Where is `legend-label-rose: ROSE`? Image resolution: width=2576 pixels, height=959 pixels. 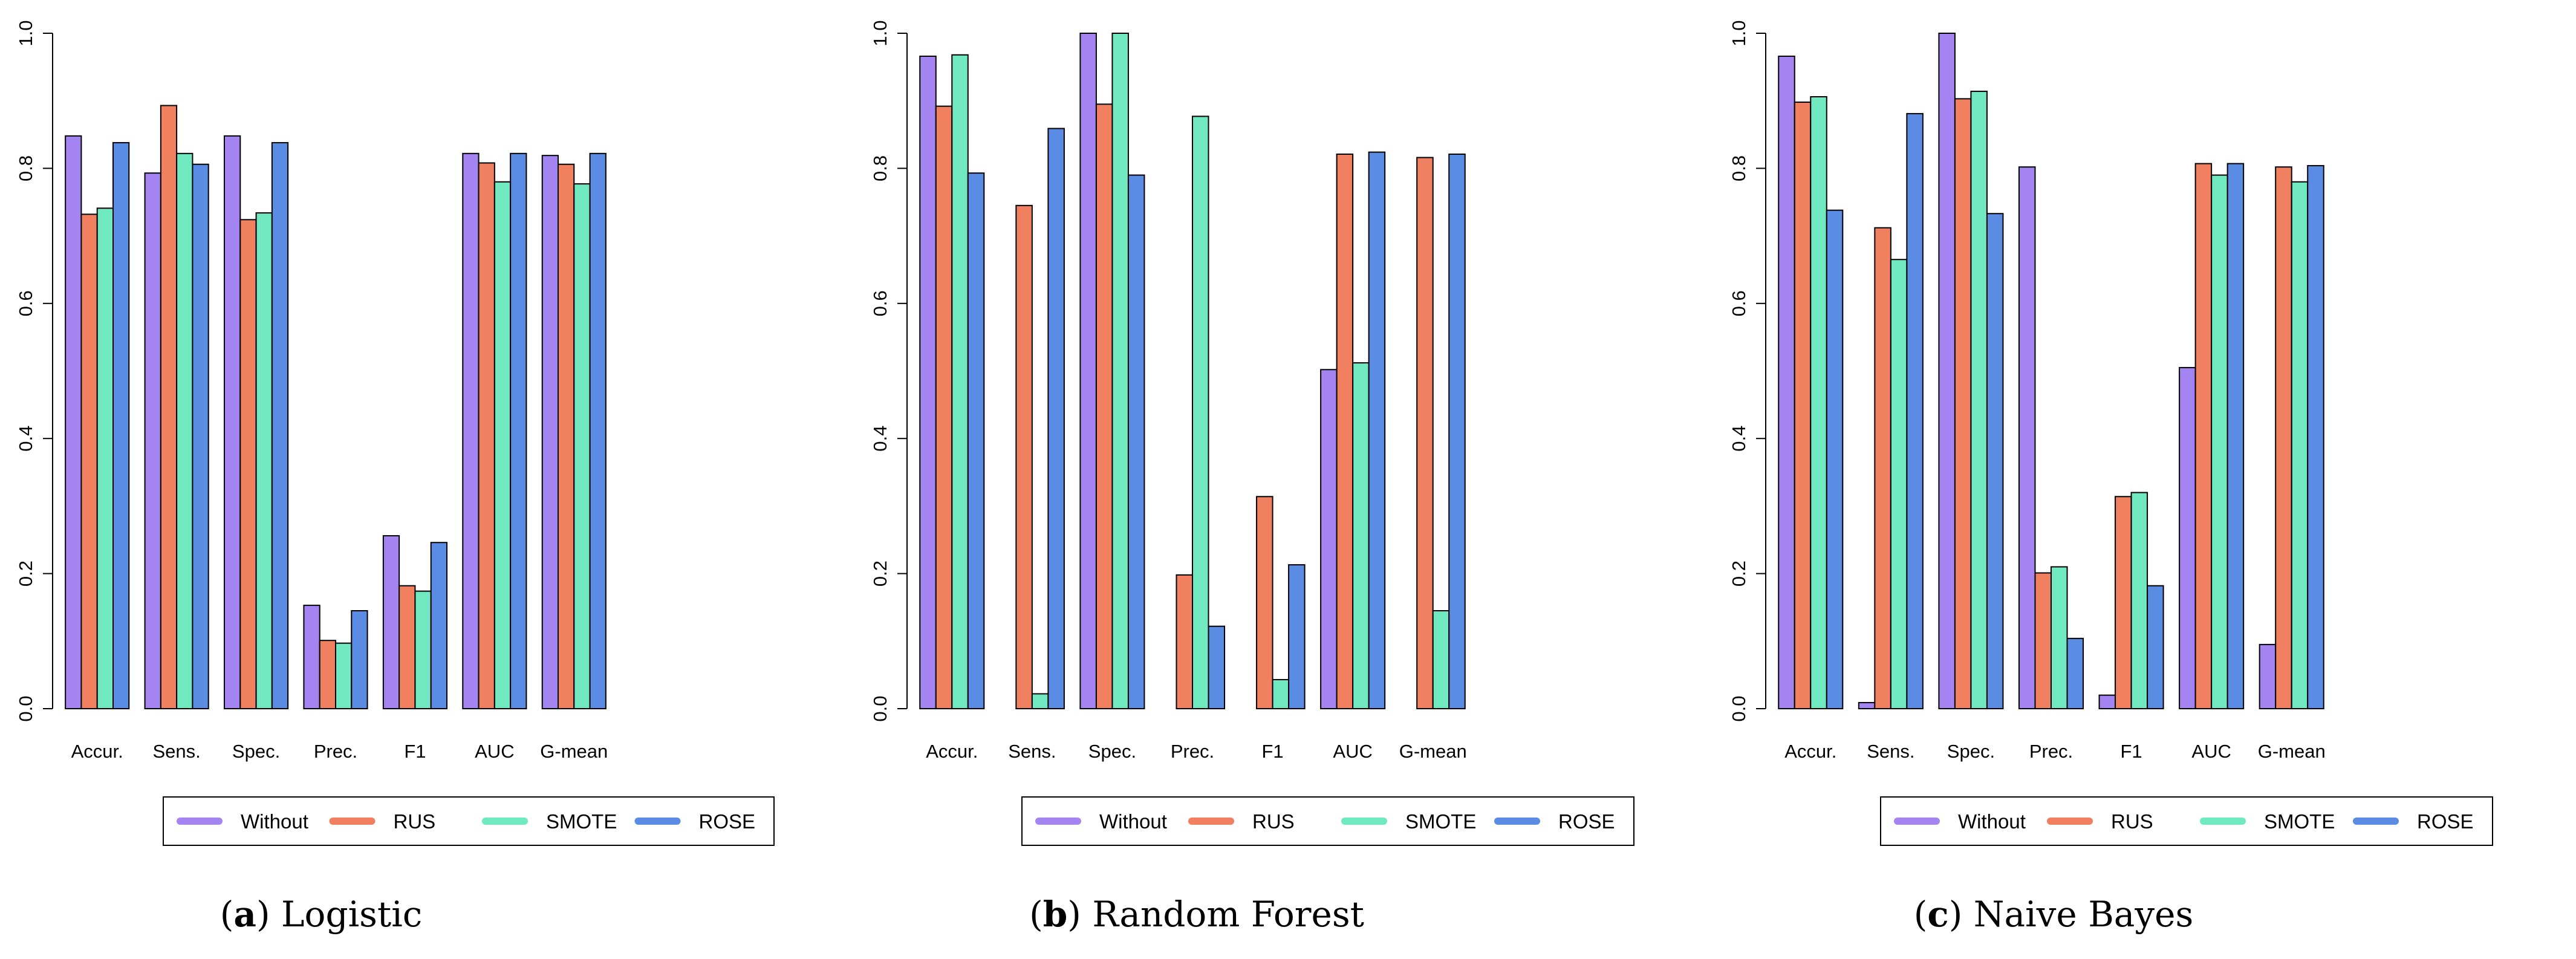
legend-label-rose: ROSE is located at coordinates (2445, 821).